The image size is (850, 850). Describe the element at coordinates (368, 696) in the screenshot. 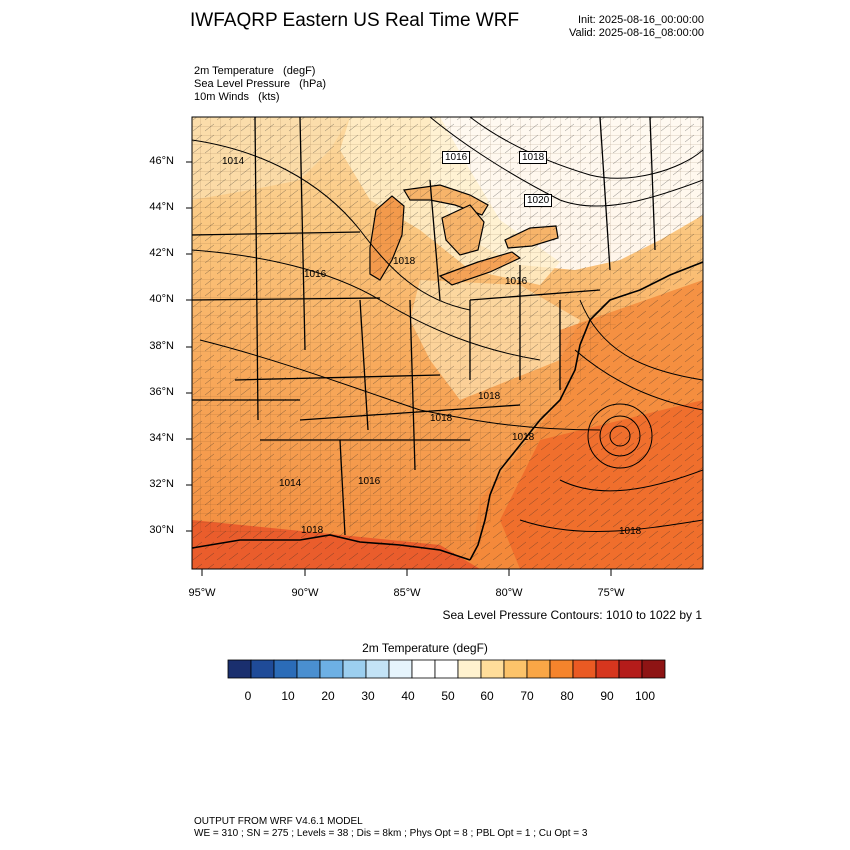

I see `colorbar-tick: 30` at that location.